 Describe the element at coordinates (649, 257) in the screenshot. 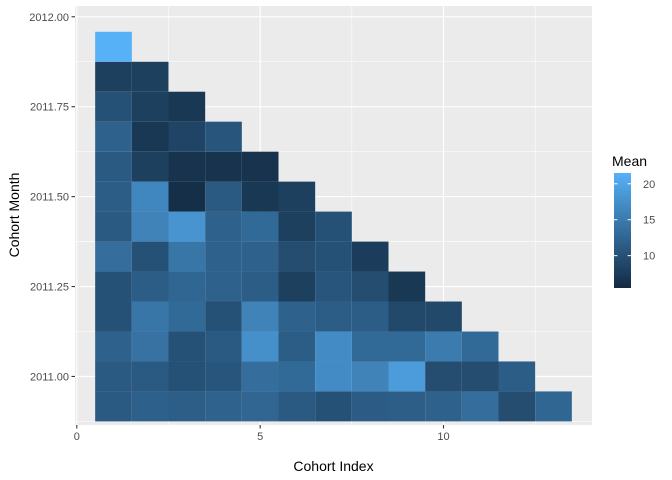

I see `legend-tick-label: 10` at that location.